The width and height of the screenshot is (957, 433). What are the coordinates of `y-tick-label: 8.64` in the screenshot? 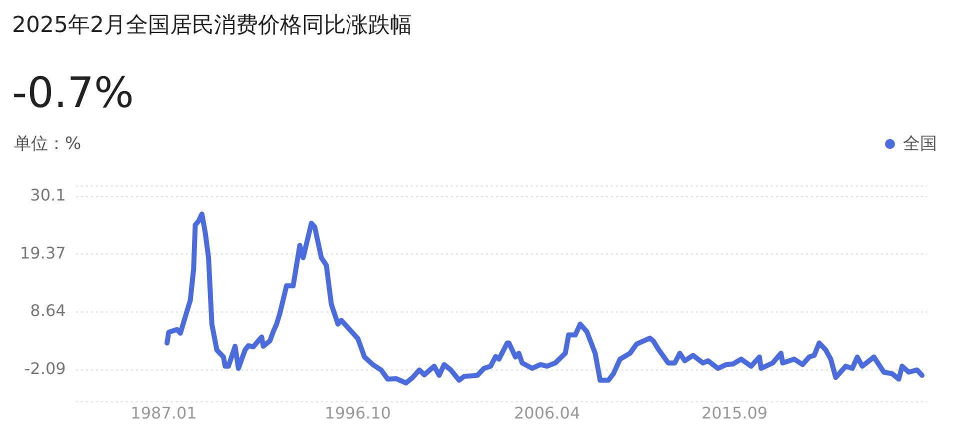 It's located at (48, 310).